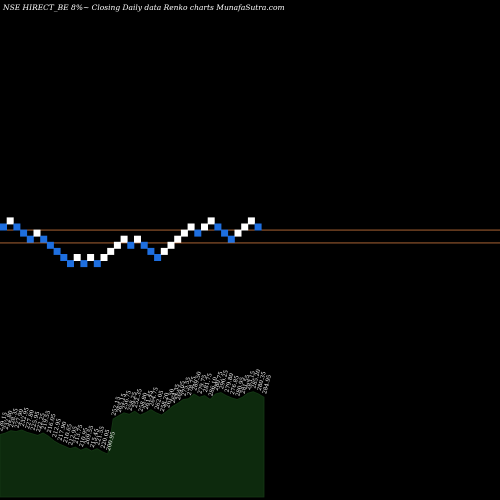  What do you see at coordinates (149, 399) in the screenshot?
I see `area-value-label: 261.45` at bounding box center [149, 399].